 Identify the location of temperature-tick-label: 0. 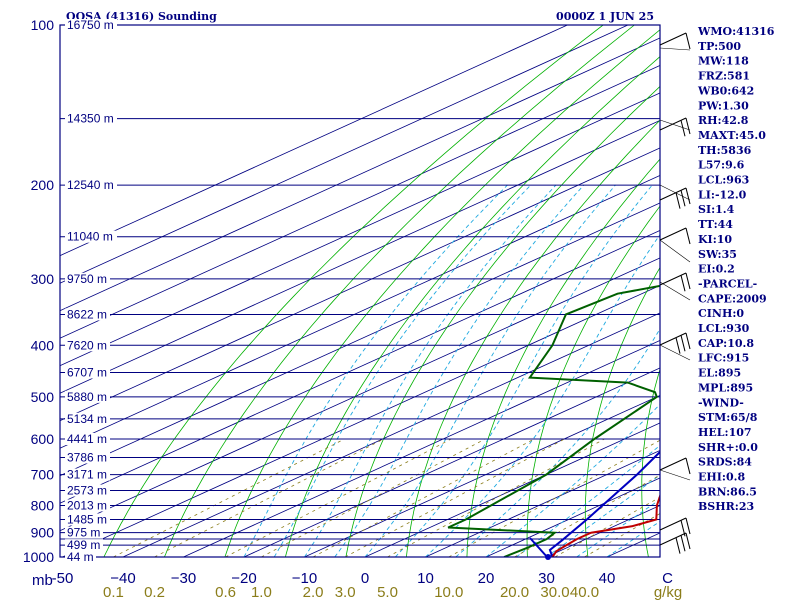
(365, 578).